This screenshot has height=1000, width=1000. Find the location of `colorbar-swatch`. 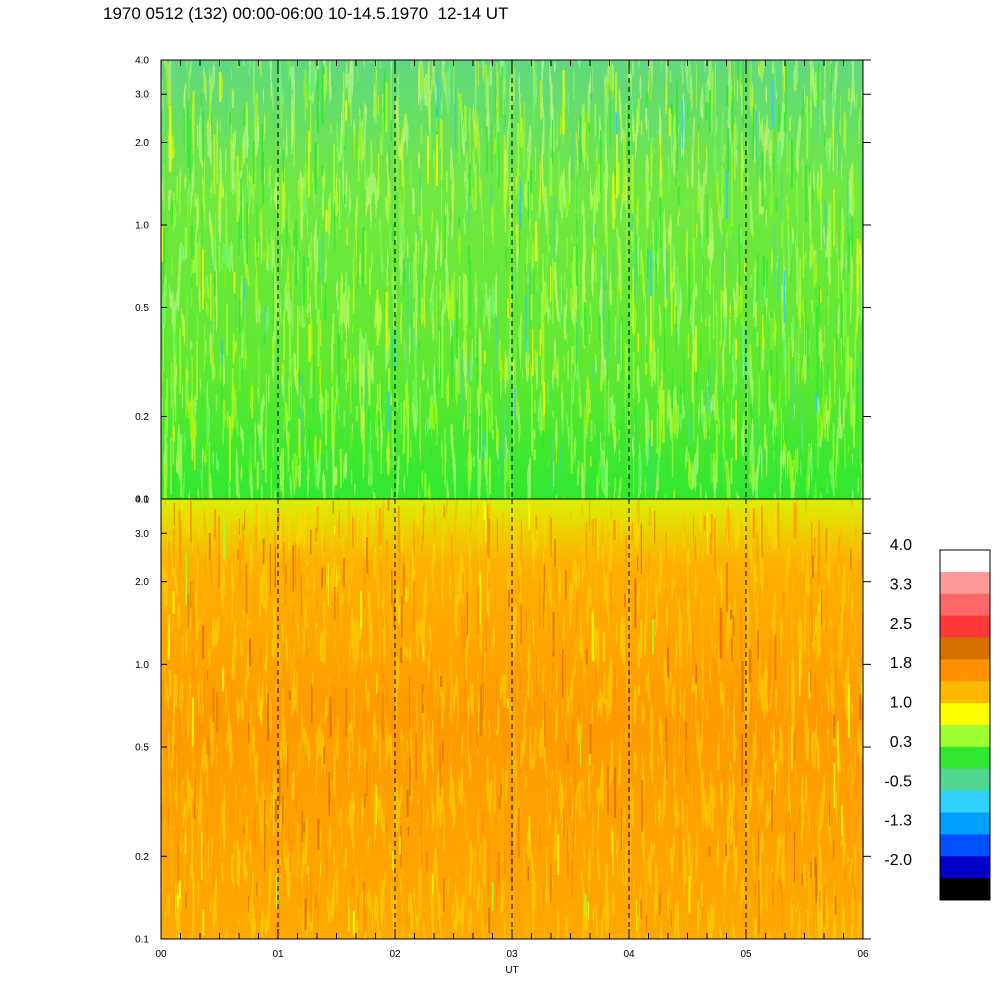

colorbar-swatch is located at coordinates (965, 714).